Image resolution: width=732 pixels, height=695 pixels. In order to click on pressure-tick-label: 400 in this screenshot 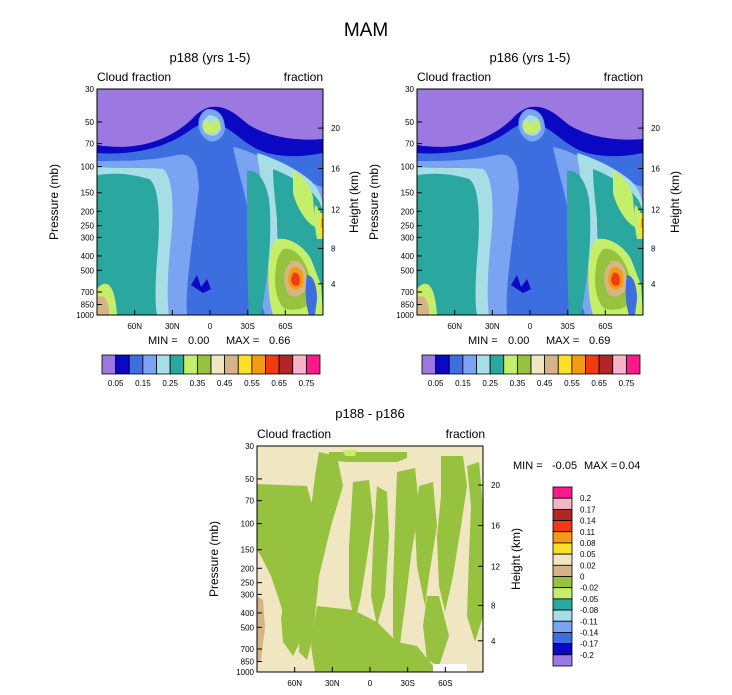, I will do `click(248, 613)`.